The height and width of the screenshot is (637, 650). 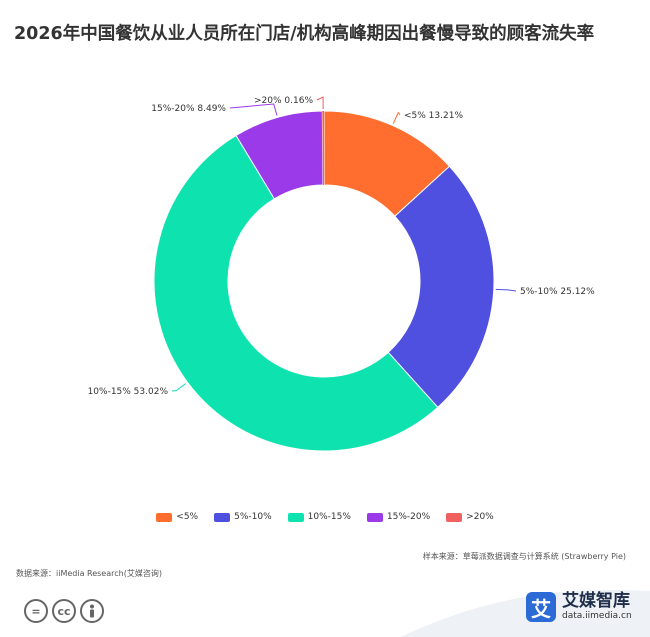 What do you see at coordinates (320, 103) in the screenshot?
I see `leader-line-gt20` at bounding box center [320, 103].